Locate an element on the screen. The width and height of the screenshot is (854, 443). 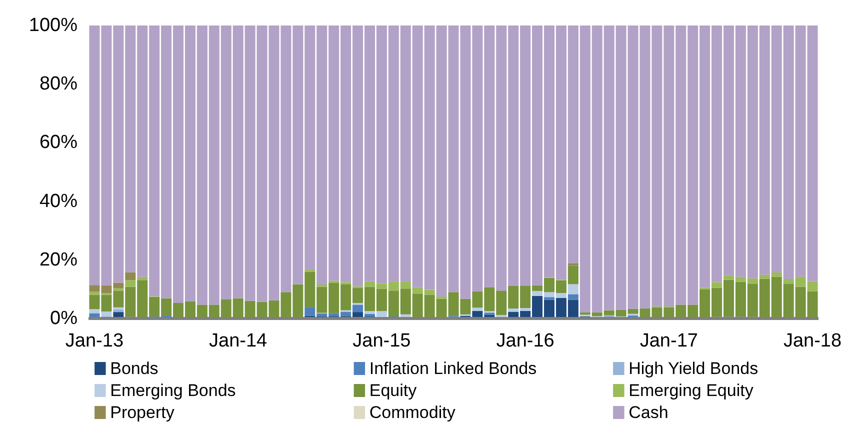
y-tick-label: 40% is located at coordinates (58, 201).